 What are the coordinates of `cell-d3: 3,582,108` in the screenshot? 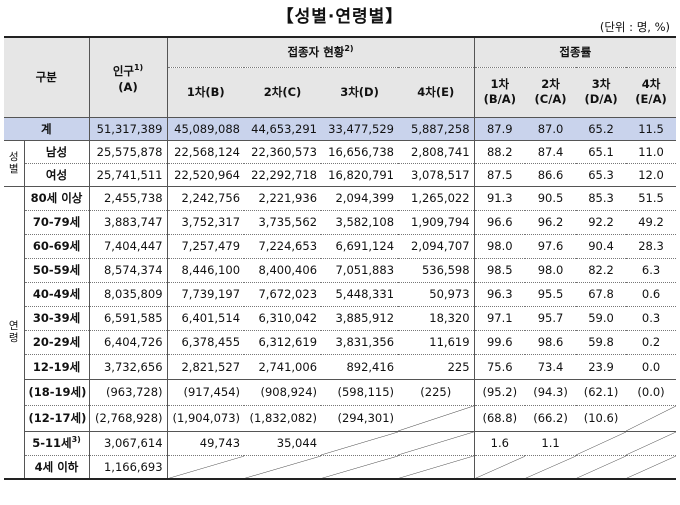 It's located at (360, 222).